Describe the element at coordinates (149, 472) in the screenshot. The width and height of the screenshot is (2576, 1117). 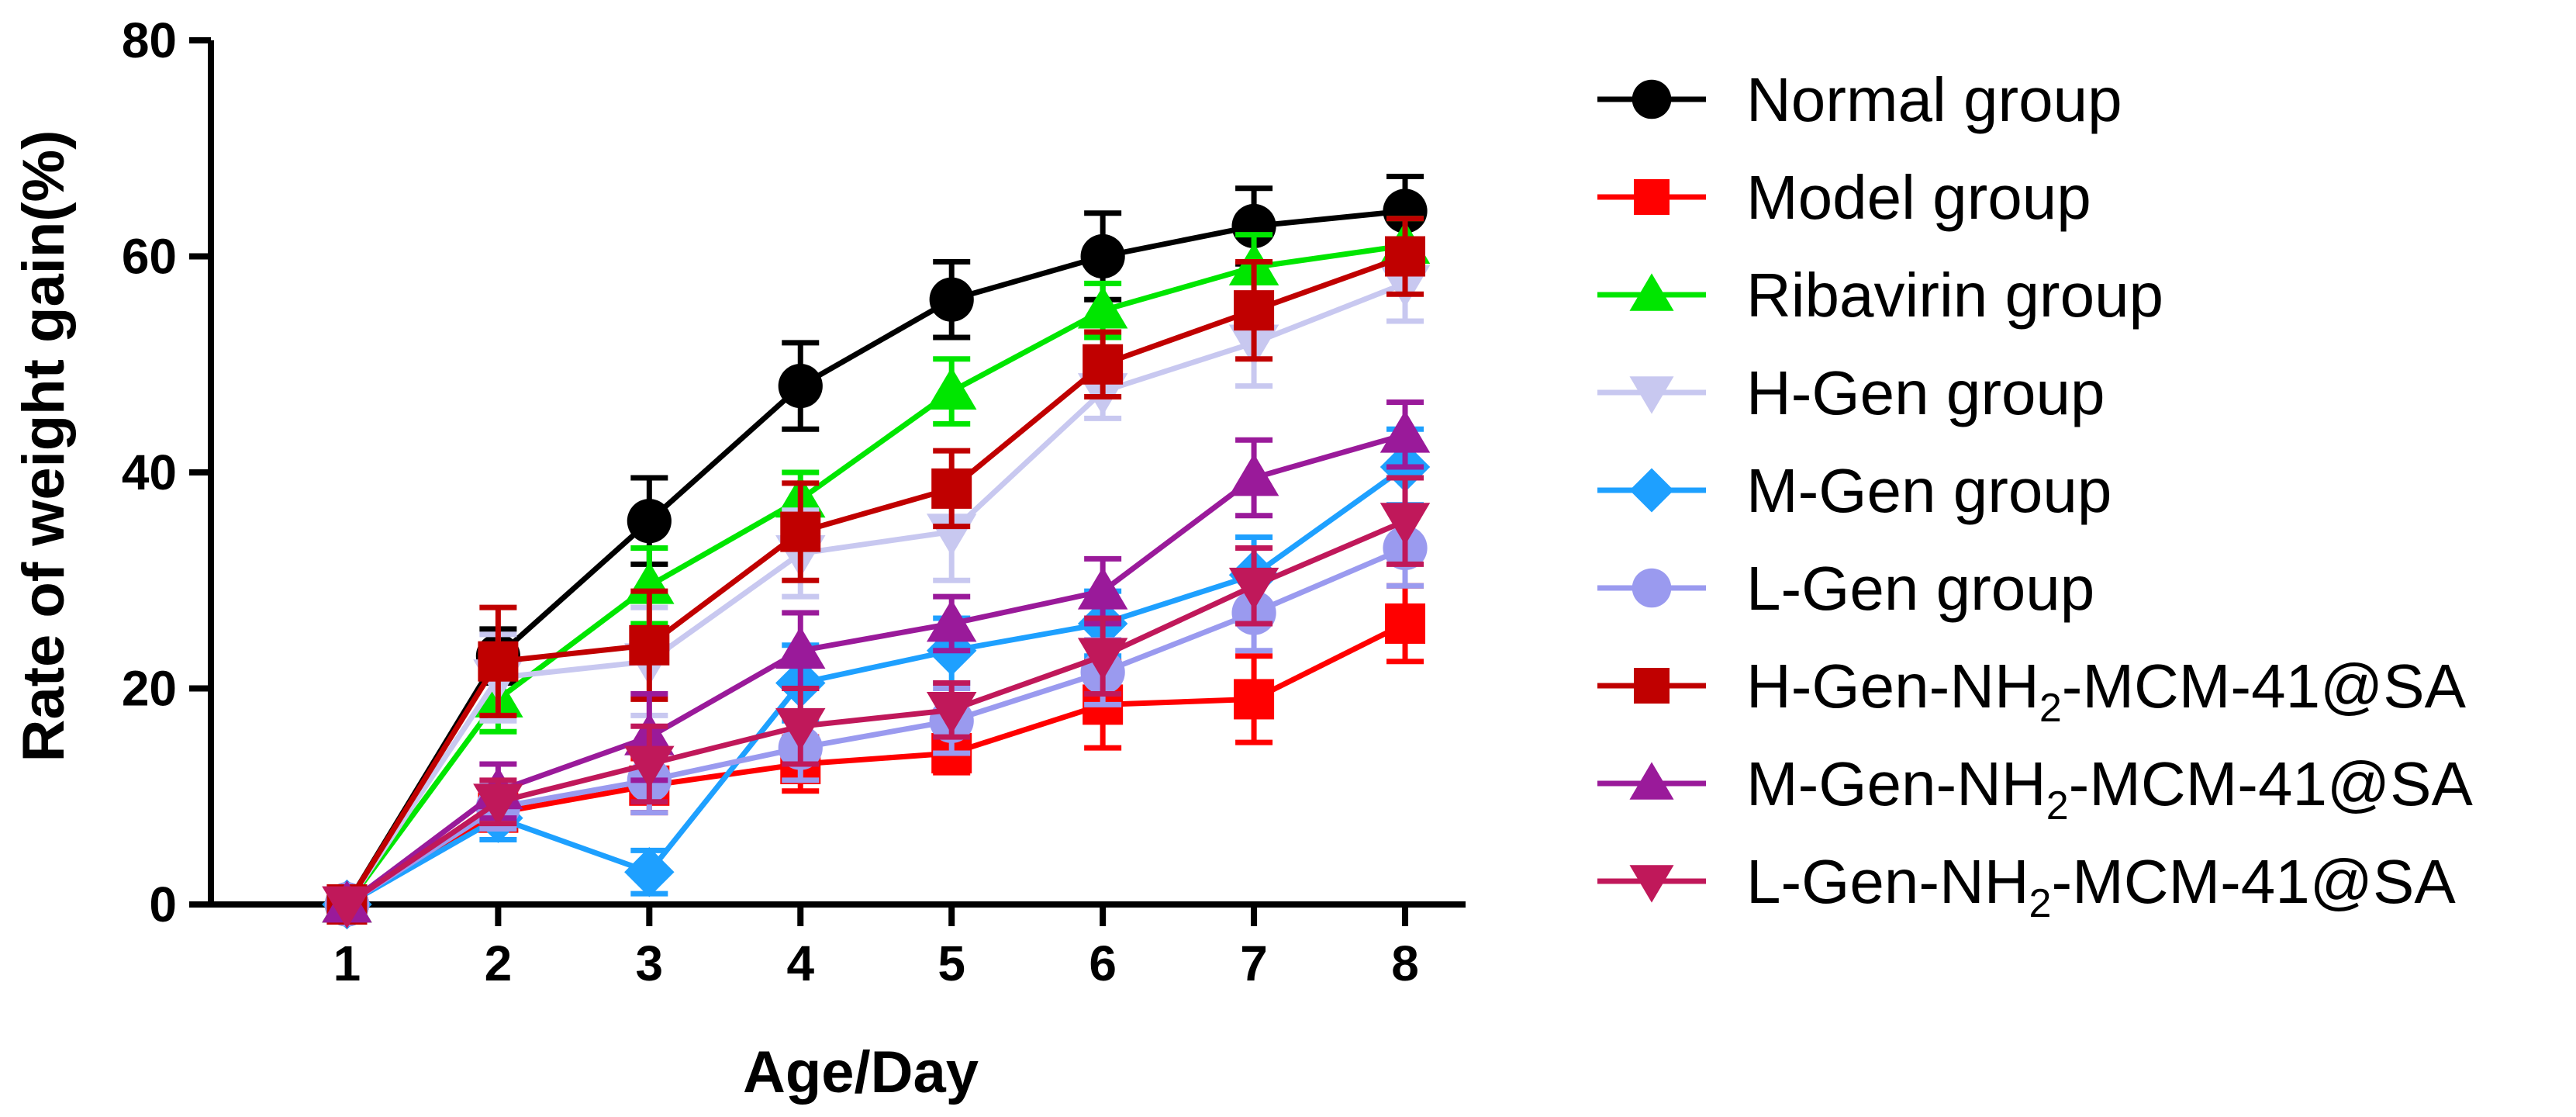
I see `y-tick-label: 40` at that location.